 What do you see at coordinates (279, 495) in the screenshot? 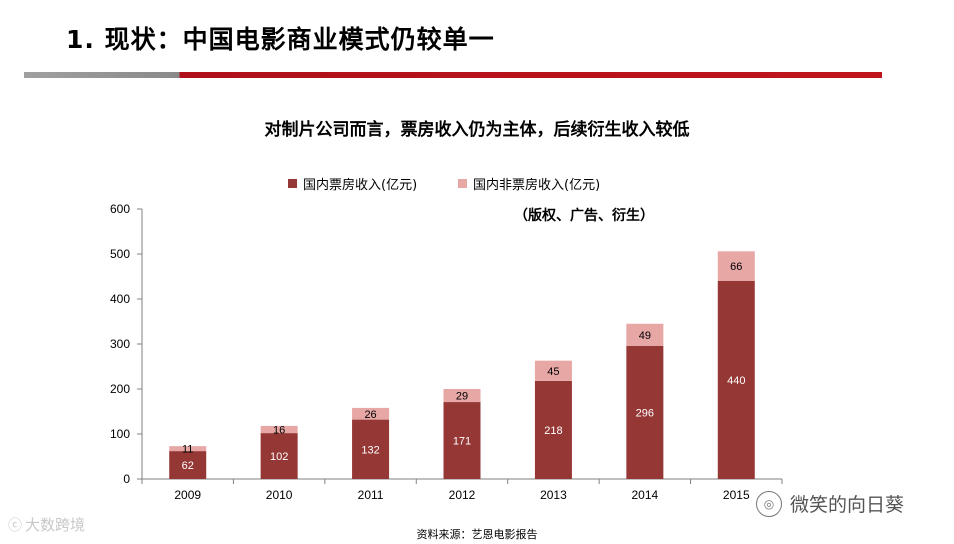
I see `x-tick-label: 2010` at bounding box center [279, 495].